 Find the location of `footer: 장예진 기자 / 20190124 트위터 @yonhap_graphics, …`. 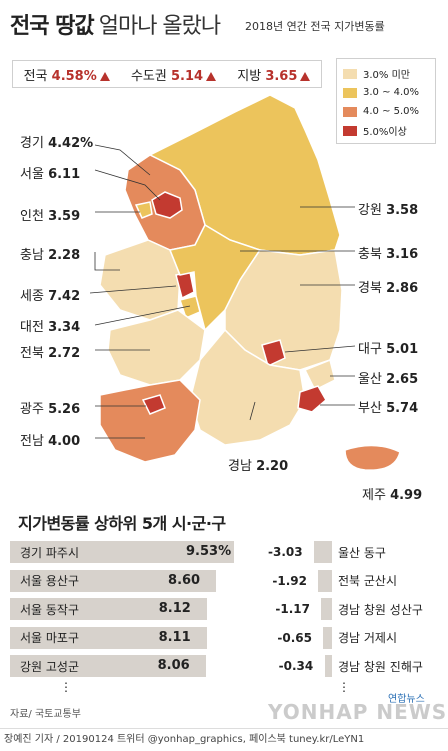

footer: 장예진 기자 / 20190124 트위터 @yonhap_graphics, … is located at coordinates (224, 739).